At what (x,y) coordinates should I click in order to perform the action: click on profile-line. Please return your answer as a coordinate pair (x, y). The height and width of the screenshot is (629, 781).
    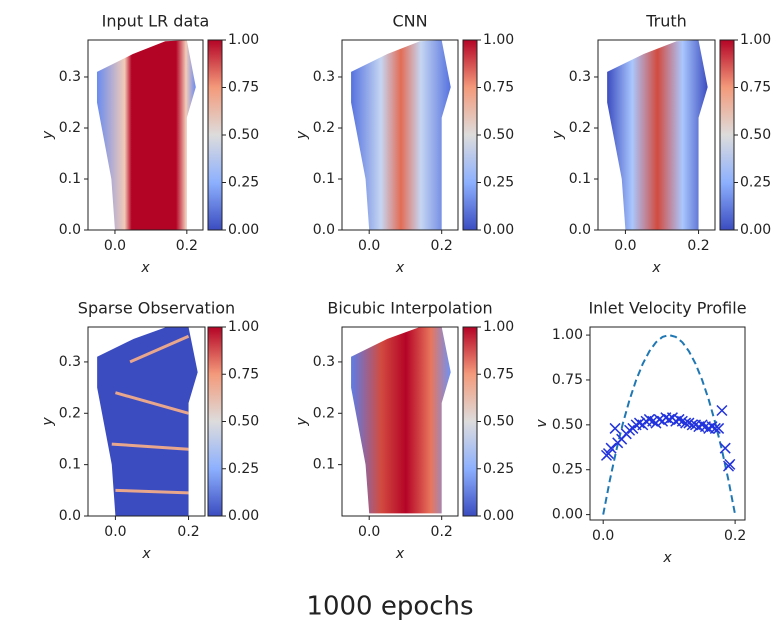
    Looking at the image, I should click on (669, 424).